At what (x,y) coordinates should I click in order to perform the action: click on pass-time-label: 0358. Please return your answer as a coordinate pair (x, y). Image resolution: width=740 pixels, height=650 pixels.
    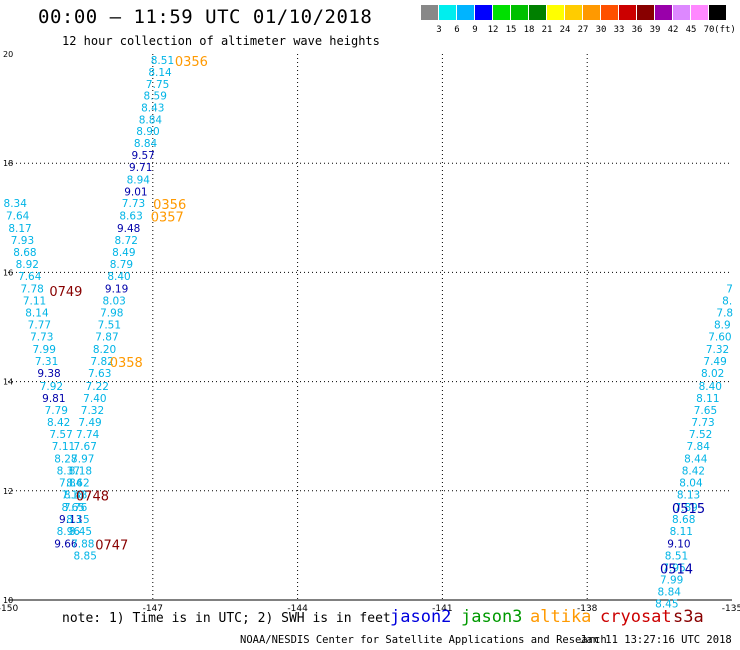
    Looking at the image, I should click on (126, 363).